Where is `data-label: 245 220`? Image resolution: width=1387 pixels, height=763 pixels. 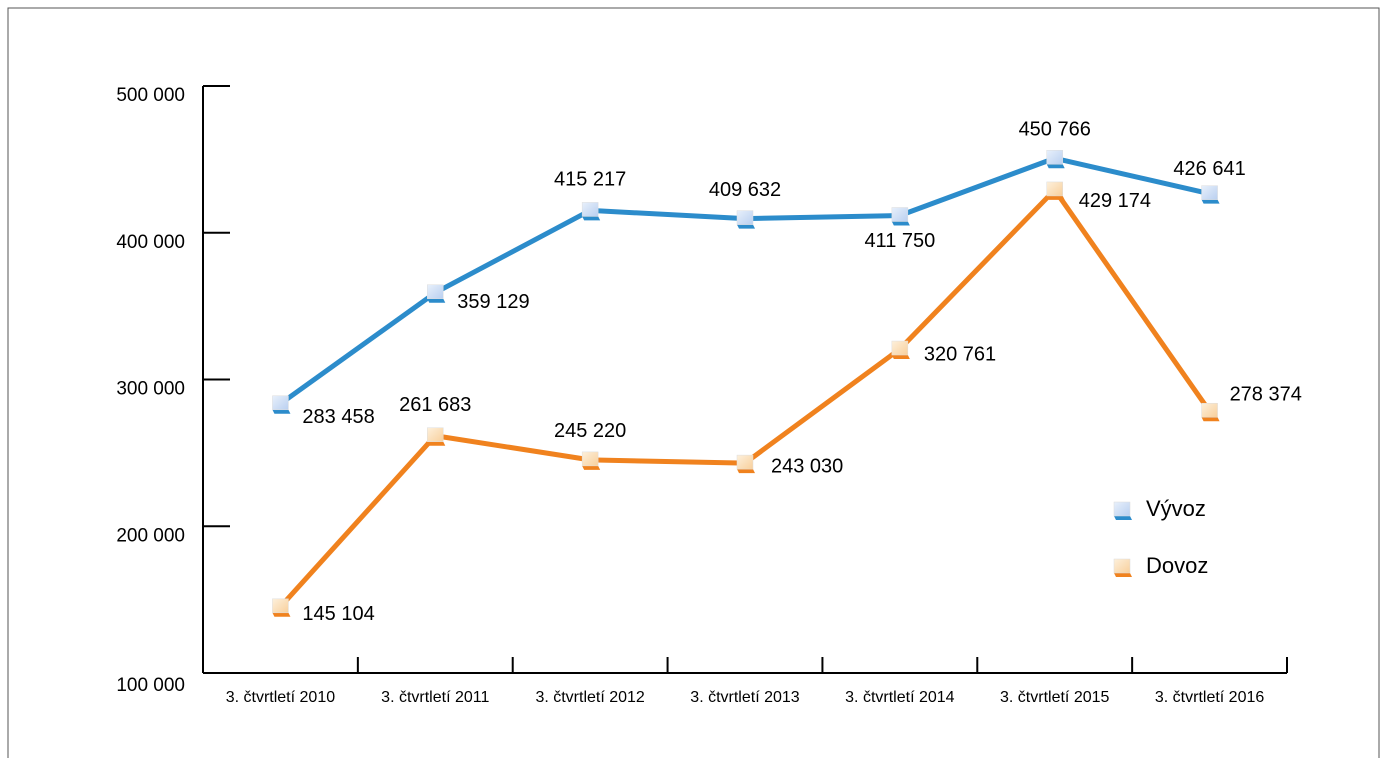 data-label: 245 220 is located at coordinates (590, 431).